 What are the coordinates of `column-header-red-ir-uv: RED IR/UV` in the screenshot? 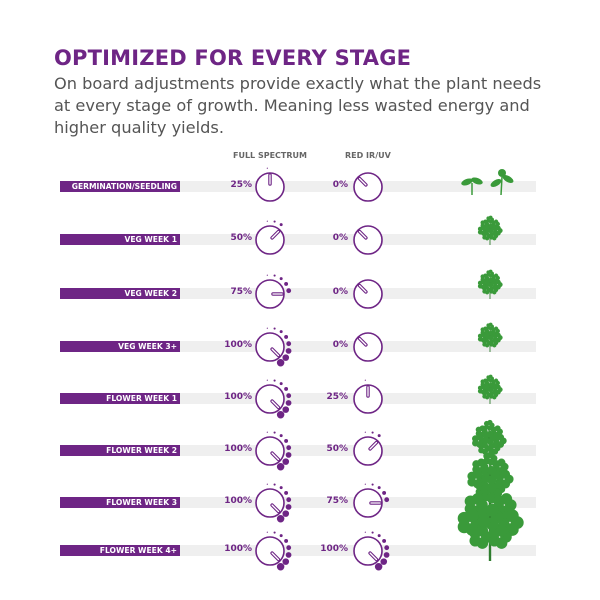 It's located at (368, 155).